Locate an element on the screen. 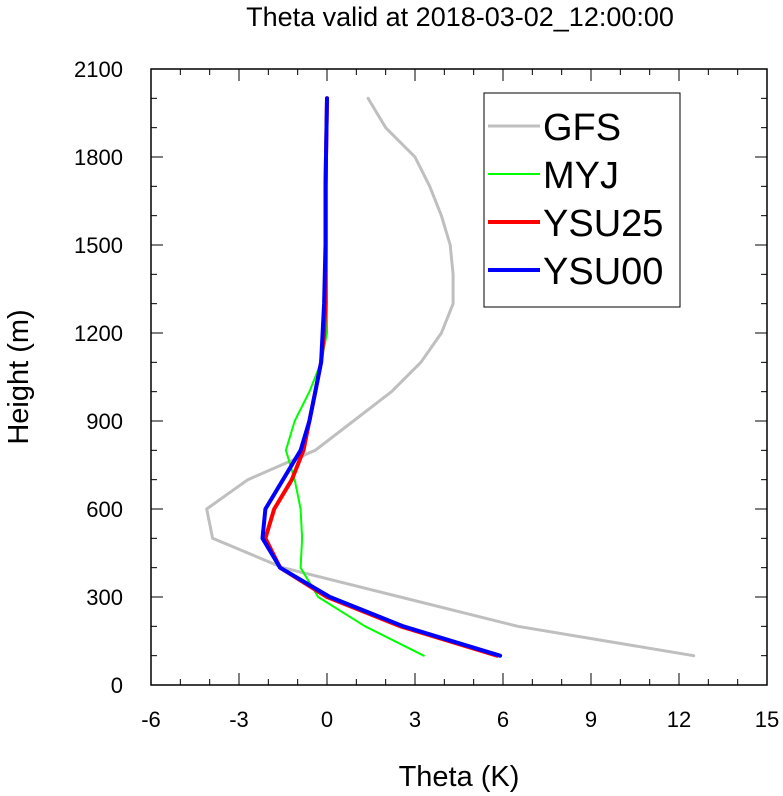 The height and width of the screenshot is (796, 783). y-tick-label: 1200 is located at coordinates (98, 333).